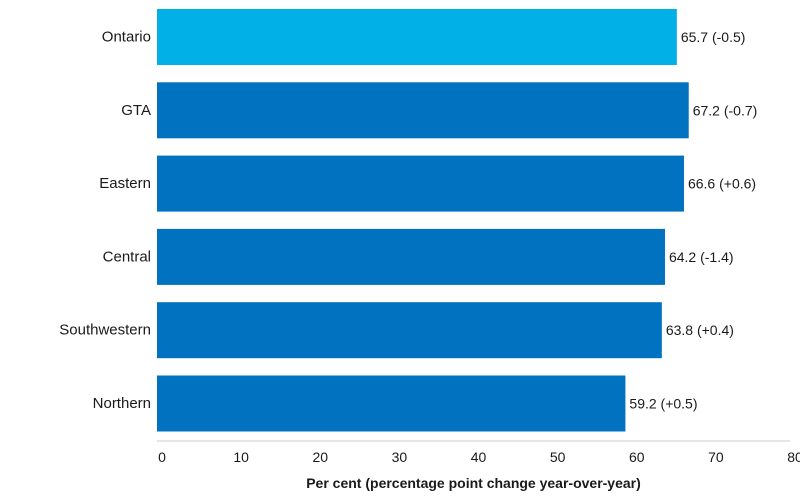  What do you see at coordinates (700, 330) in the screenshot?
I see `value-label-southwestern: 63.8 (+0.4)` at bounding box center [700, 330].